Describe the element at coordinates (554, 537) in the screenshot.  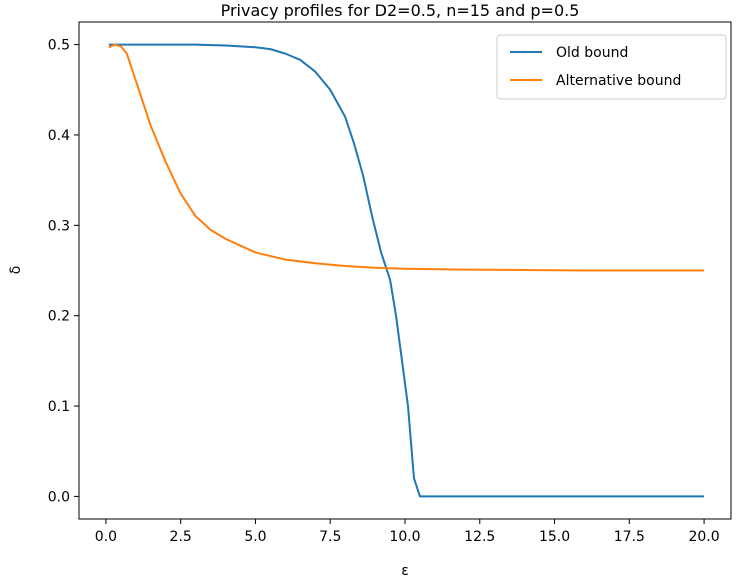
I see `x-tick-label: 15.0` at that location.